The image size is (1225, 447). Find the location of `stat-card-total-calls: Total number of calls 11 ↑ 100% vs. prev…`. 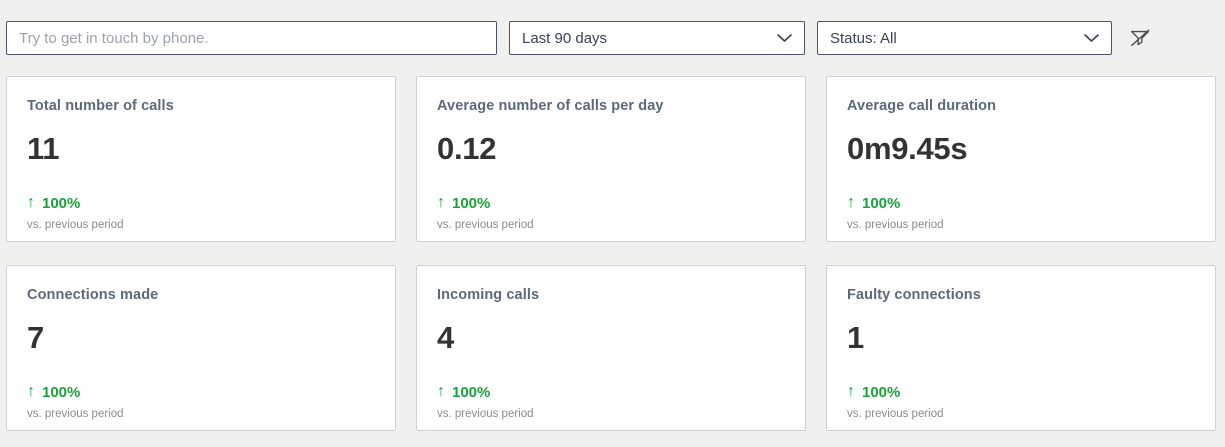

stat-card-total-calls: Total number of calls 11 ↑ 100% vs. prev… is located at coordinates (201, 159).